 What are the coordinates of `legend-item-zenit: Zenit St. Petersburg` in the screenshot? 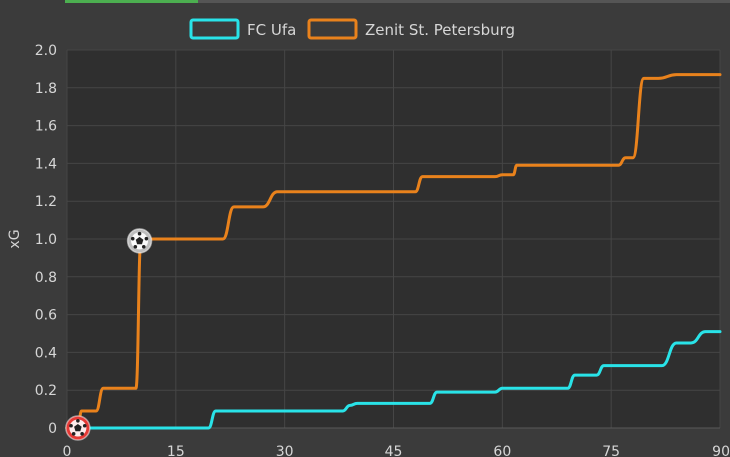 It's located at (411, 29).